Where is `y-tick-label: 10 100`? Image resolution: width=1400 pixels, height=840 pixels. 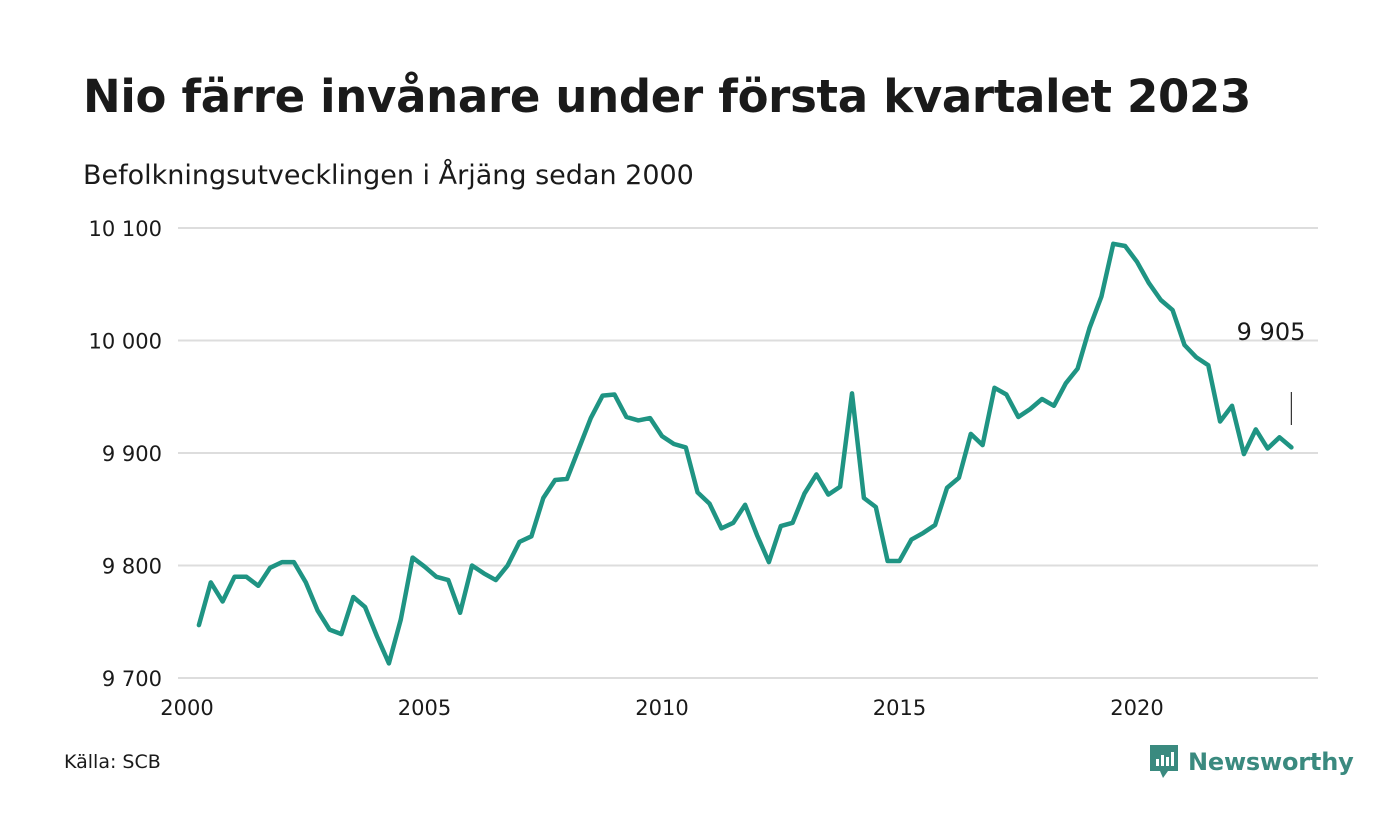
y-tick-label: 10 100 is located at coordinates (125, 229).